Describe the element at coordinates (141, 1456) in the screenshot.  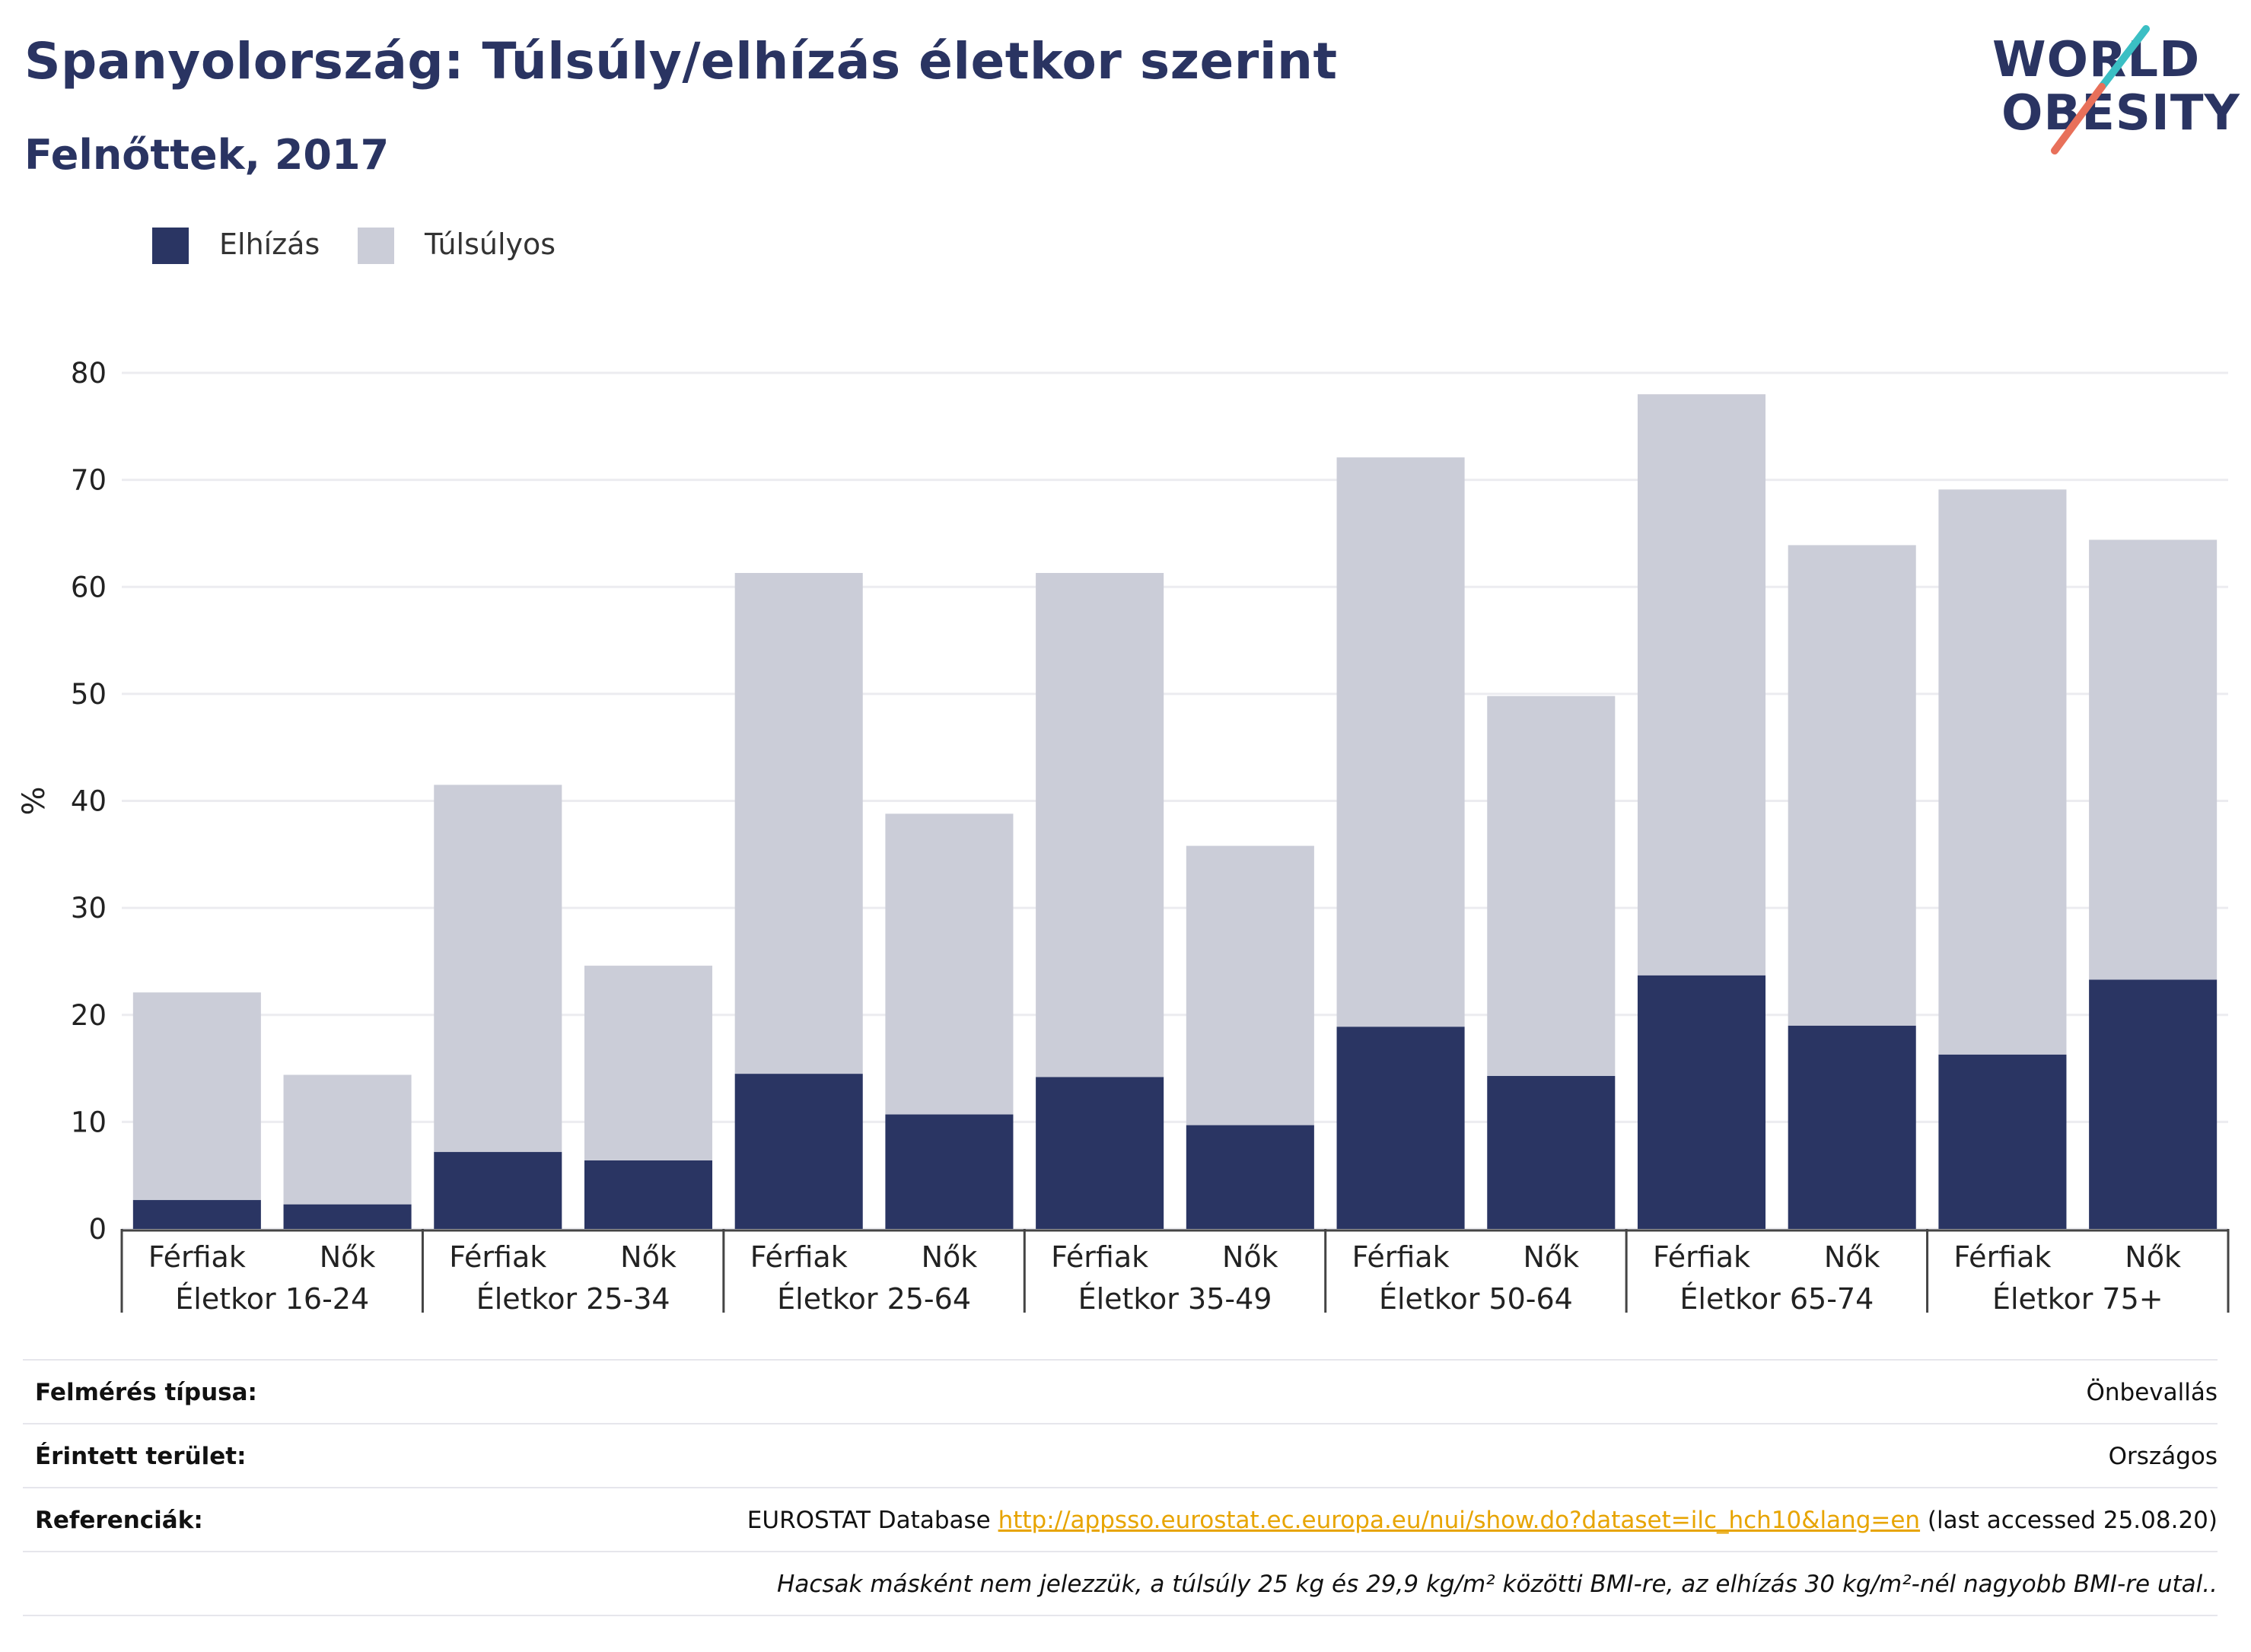
I see `info-key-area: Érintett terület:` at that location.